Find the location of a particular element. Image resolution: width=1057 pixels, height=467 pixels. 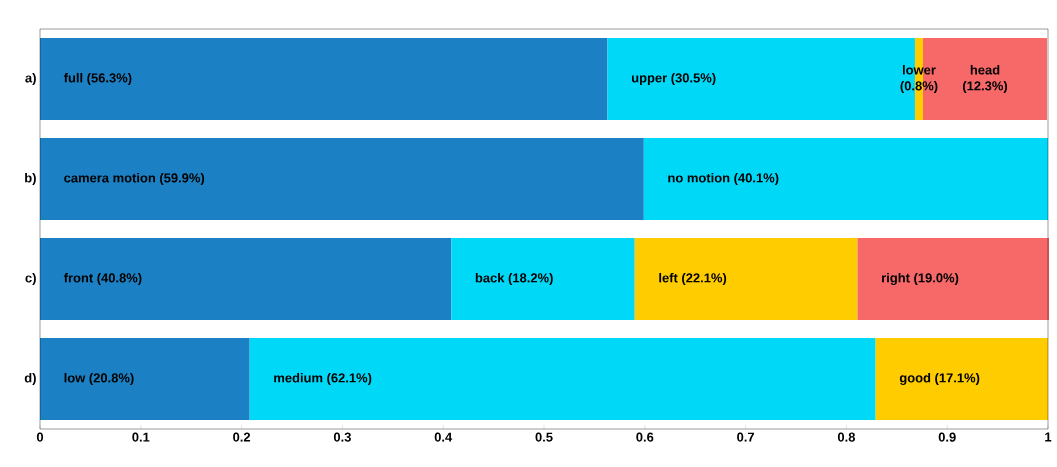

data-label: low (20.8%) is located at coordinates (99, 379).